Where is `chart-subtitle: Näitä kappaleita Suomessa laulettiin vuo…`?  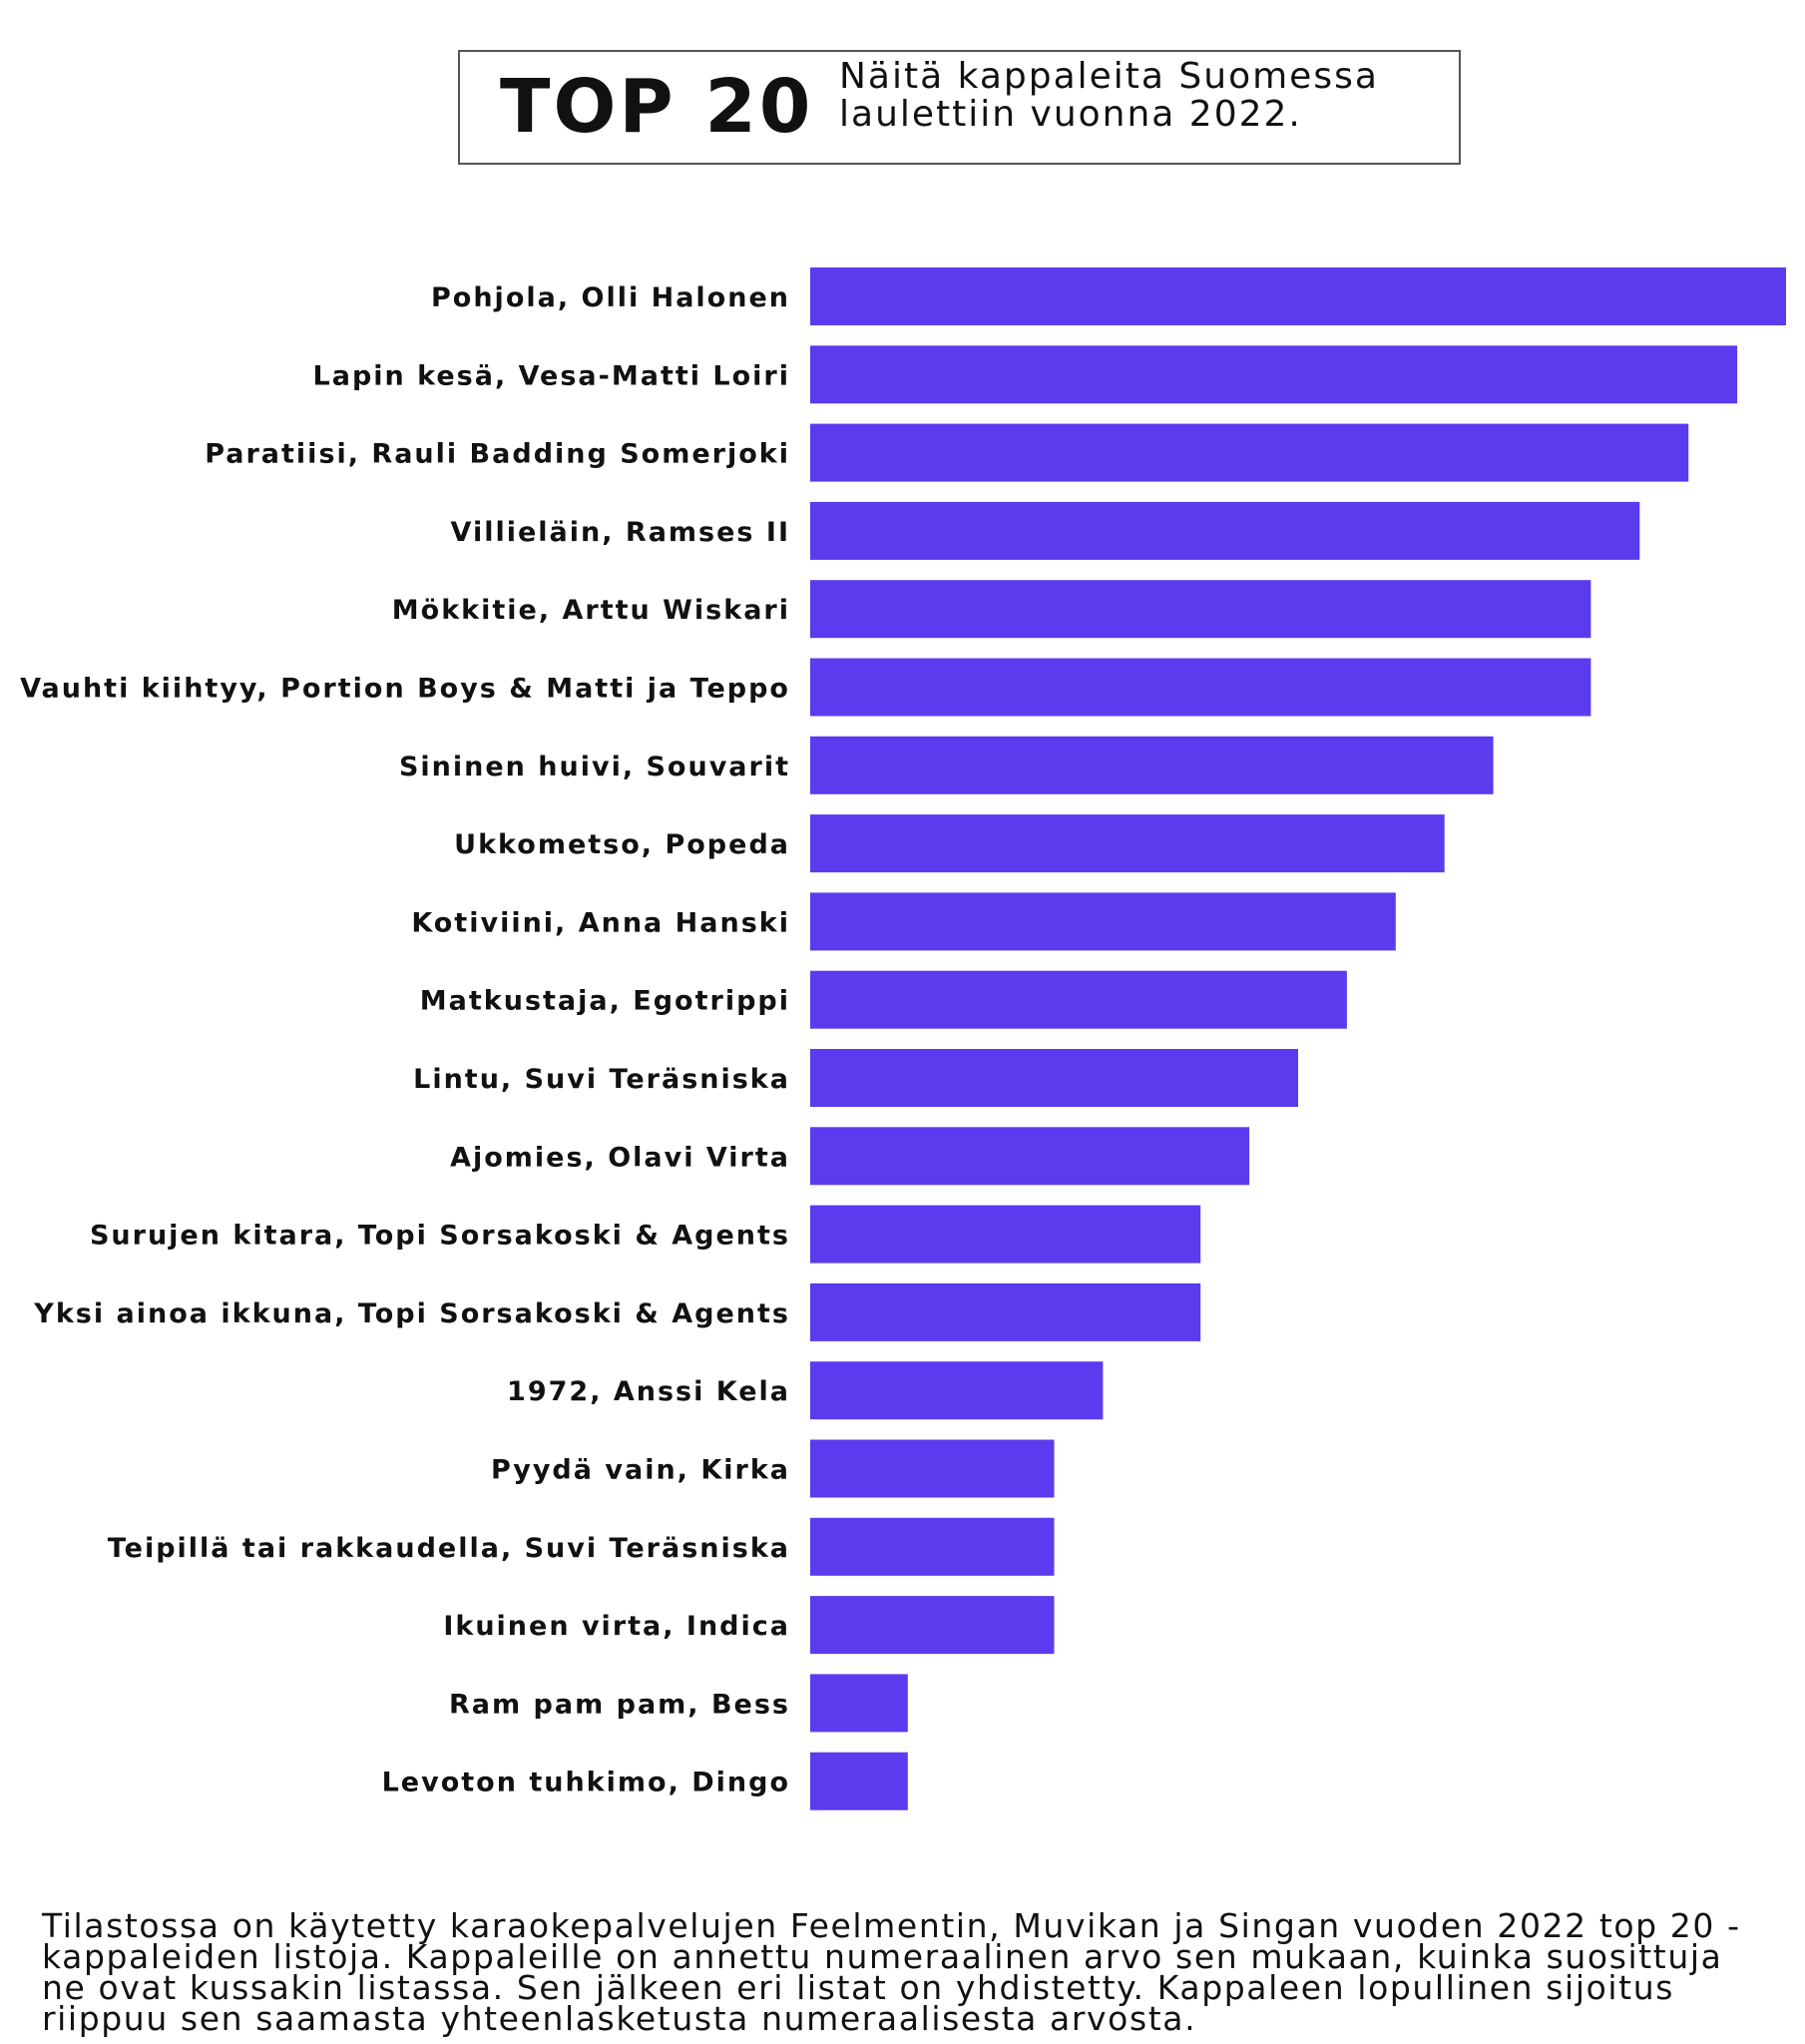 chart-subtitle: Näitä kappaleita Suomessa laulettiin vuo… is located at coordinates (1109, 96).